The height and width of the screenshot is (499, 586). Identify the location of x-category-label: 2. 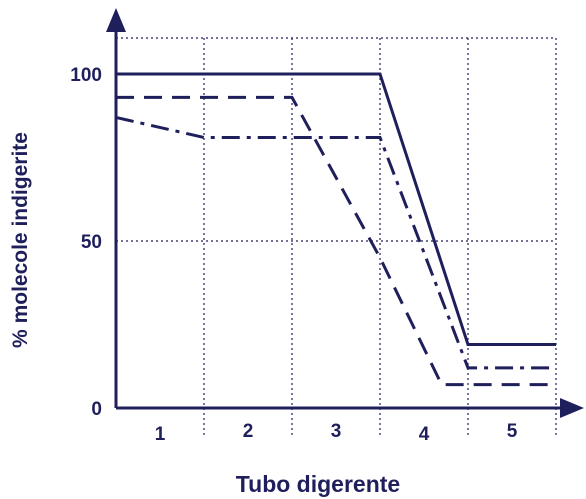
(248, 431).